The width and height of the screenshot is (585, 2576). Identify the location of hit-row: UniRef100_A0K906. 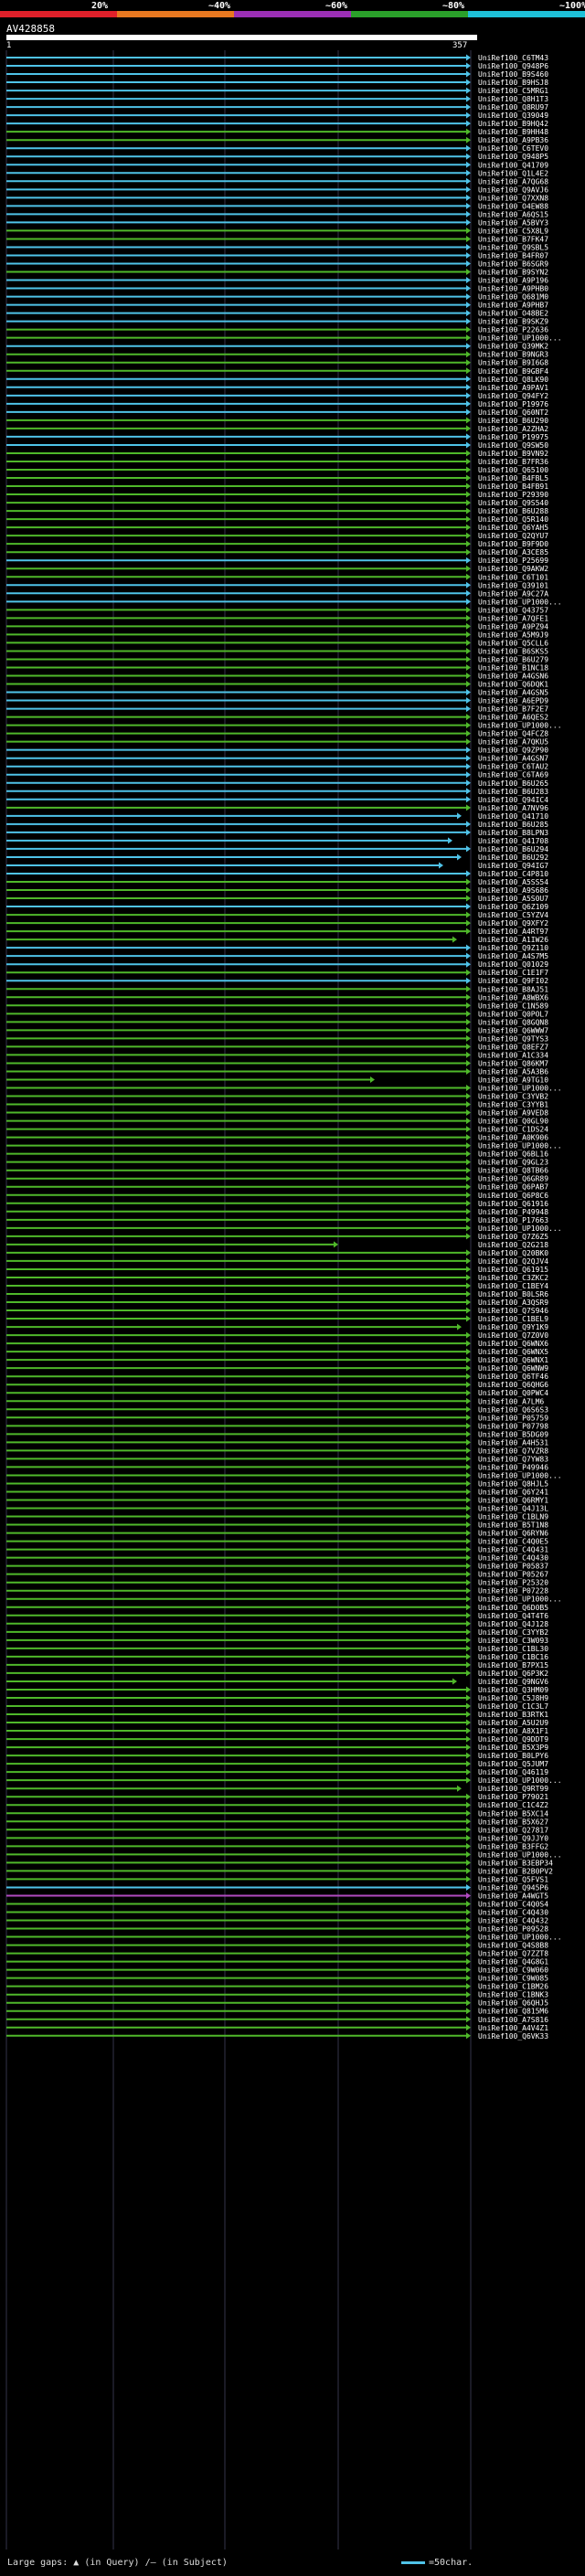
(277, 1138).